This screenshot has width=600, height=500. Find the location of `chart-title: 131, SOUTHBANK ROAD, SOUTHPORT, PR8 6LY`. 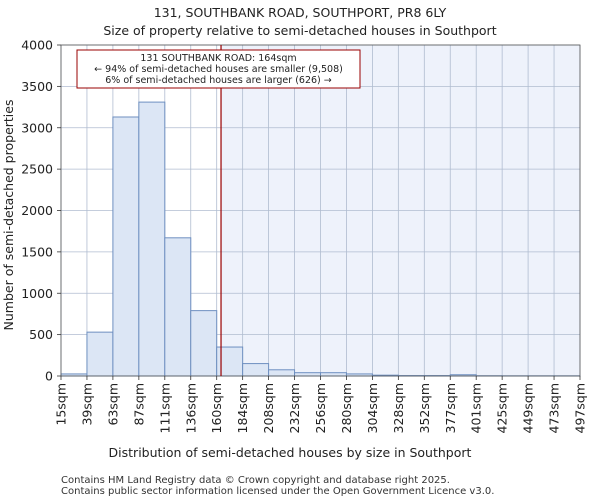

chart-title: 131, SOUTHBANK ROAD, SOUTHPORT, PR8 6LY is located at coordinates (300, 12).